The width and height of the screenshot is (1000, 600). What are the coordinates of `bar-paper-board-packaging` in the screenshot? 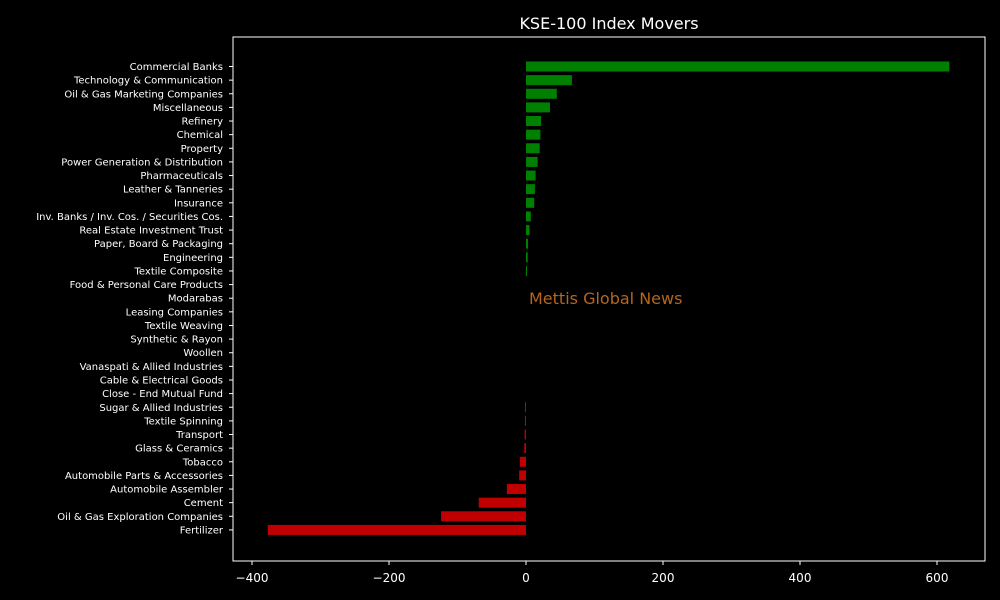 It's located at (527, 243).